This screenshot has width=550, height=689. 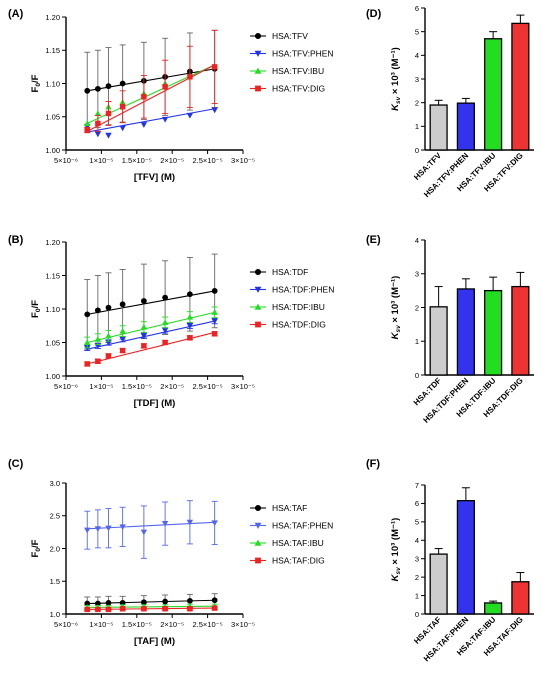 What do you see at coordinates (52, 342) in the screenshot?
I see `y-tick-label: 1.05` at bounding box center [52, 342].